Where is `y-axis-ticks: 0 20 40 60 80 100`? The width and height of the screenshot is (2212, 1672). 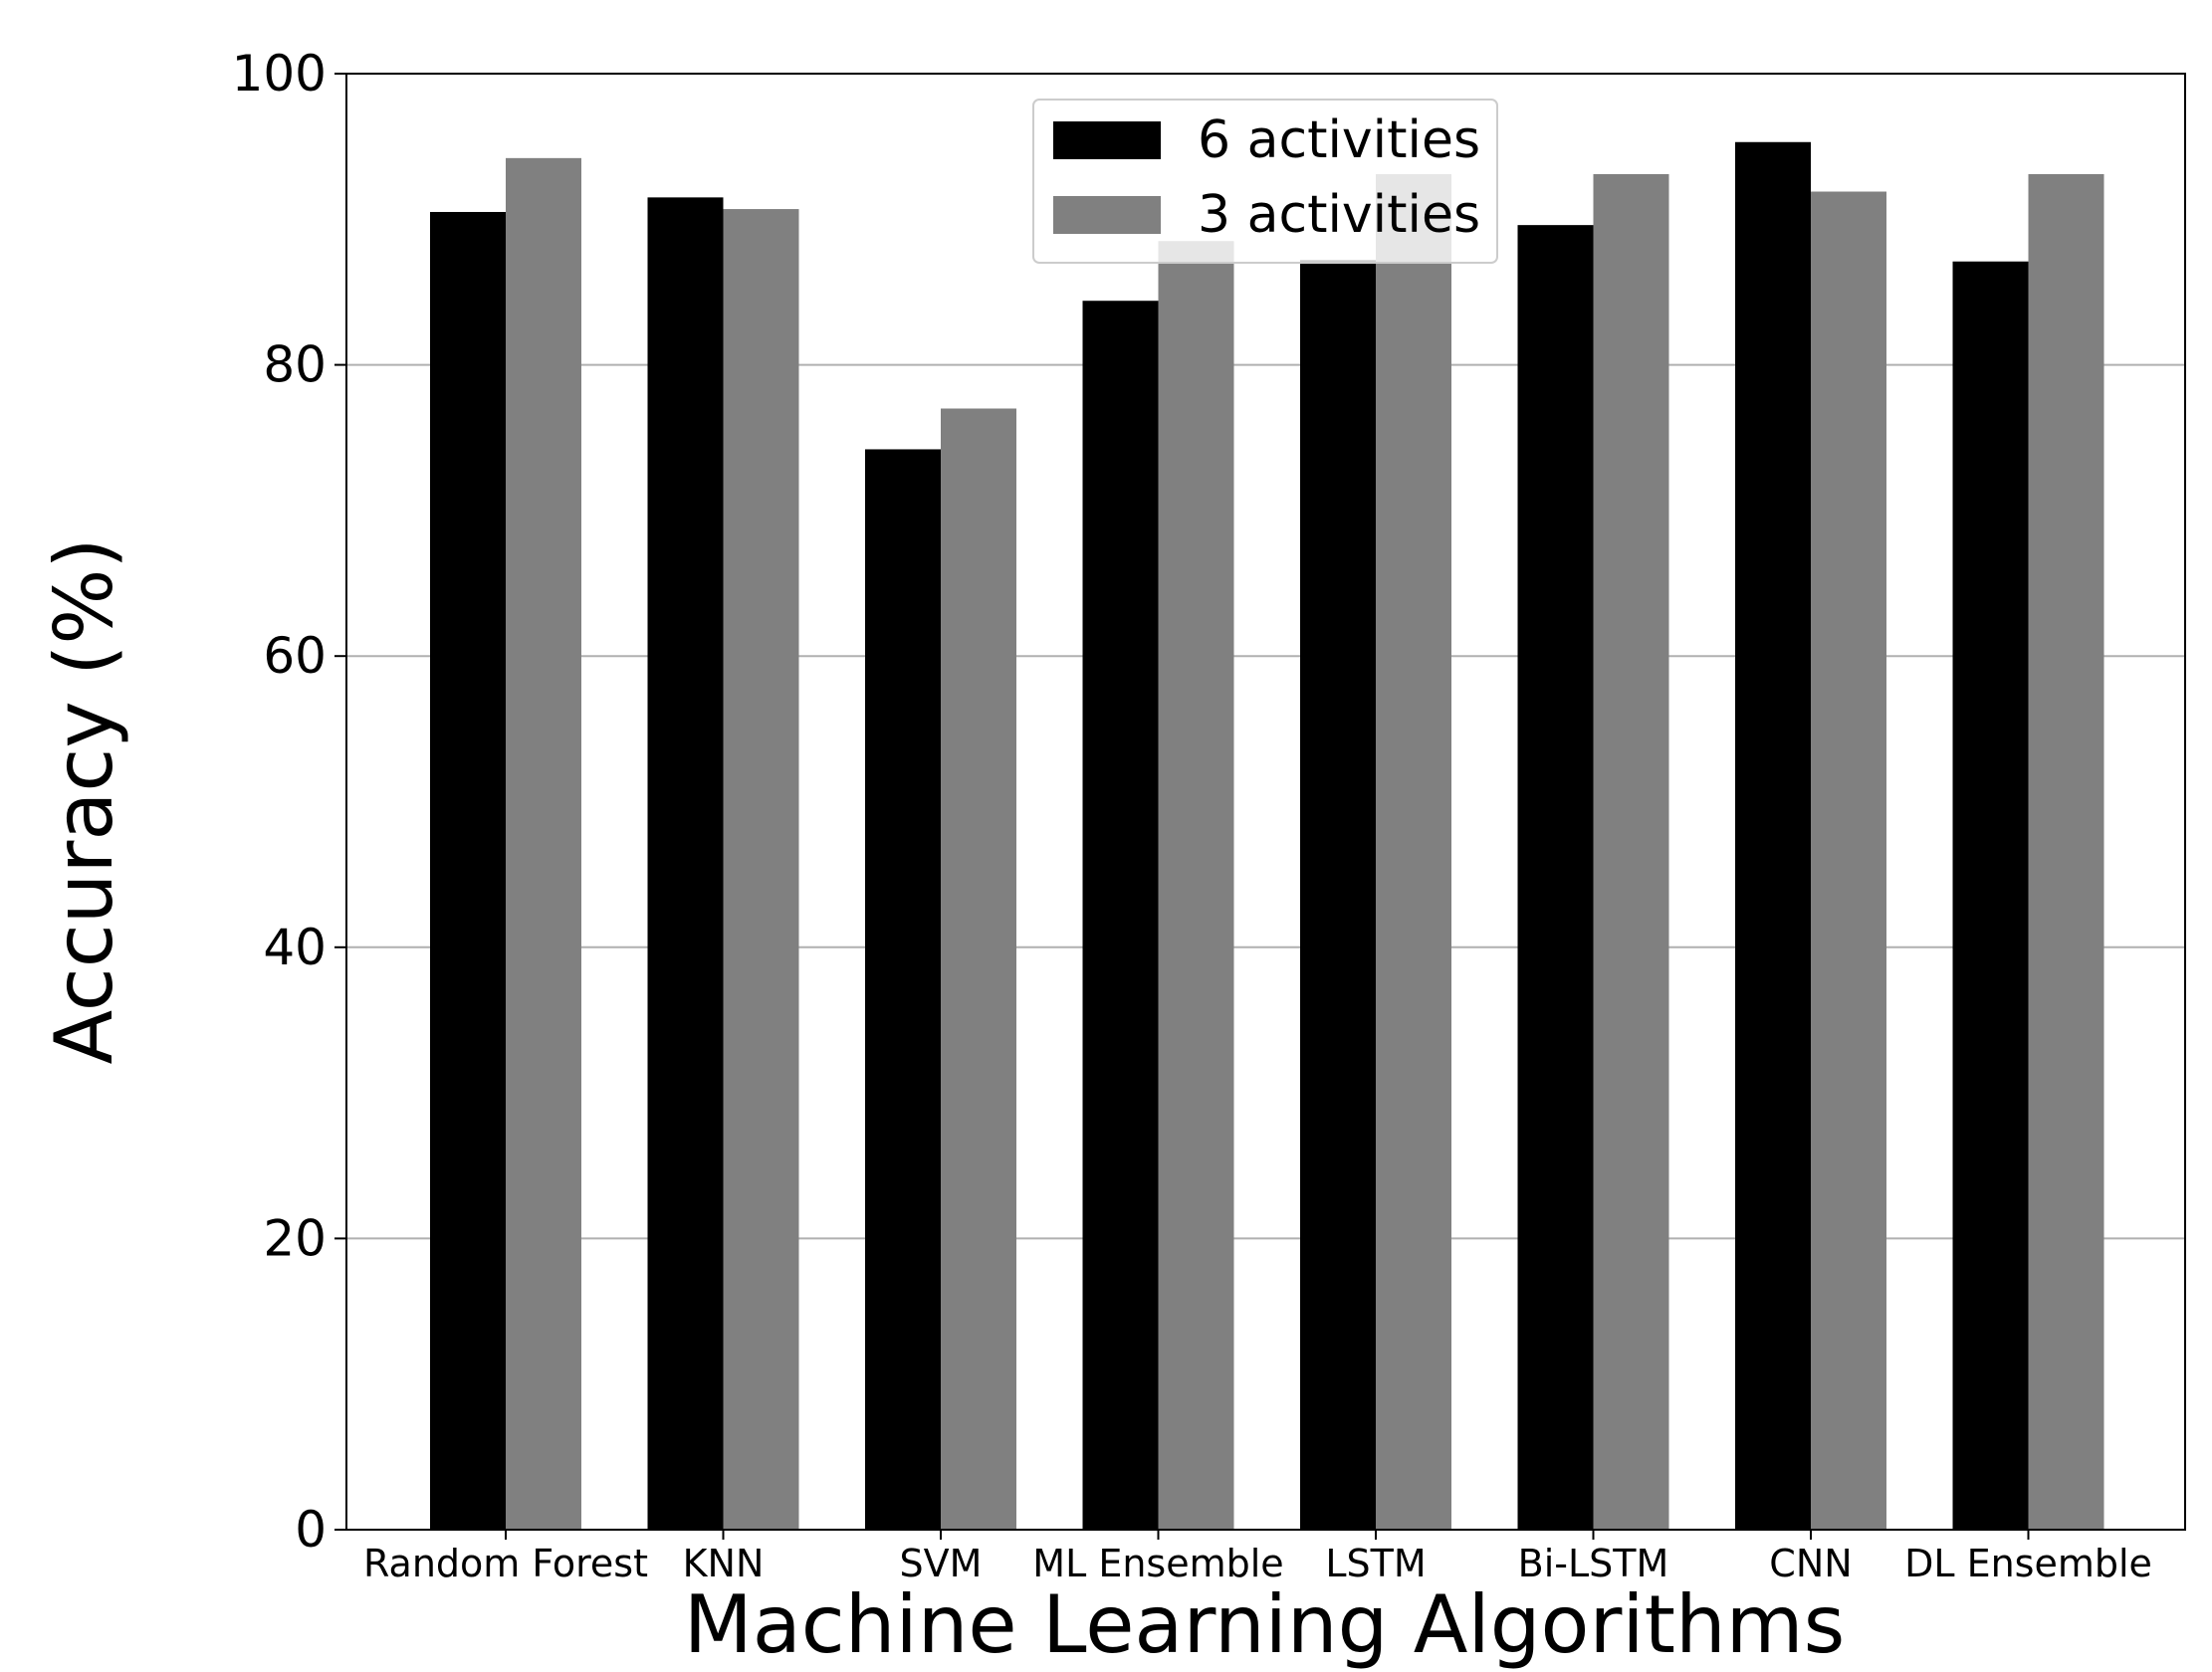
y-axis-ticks: 0 20 40 60 80 100 is located at coordinates (289, 802).